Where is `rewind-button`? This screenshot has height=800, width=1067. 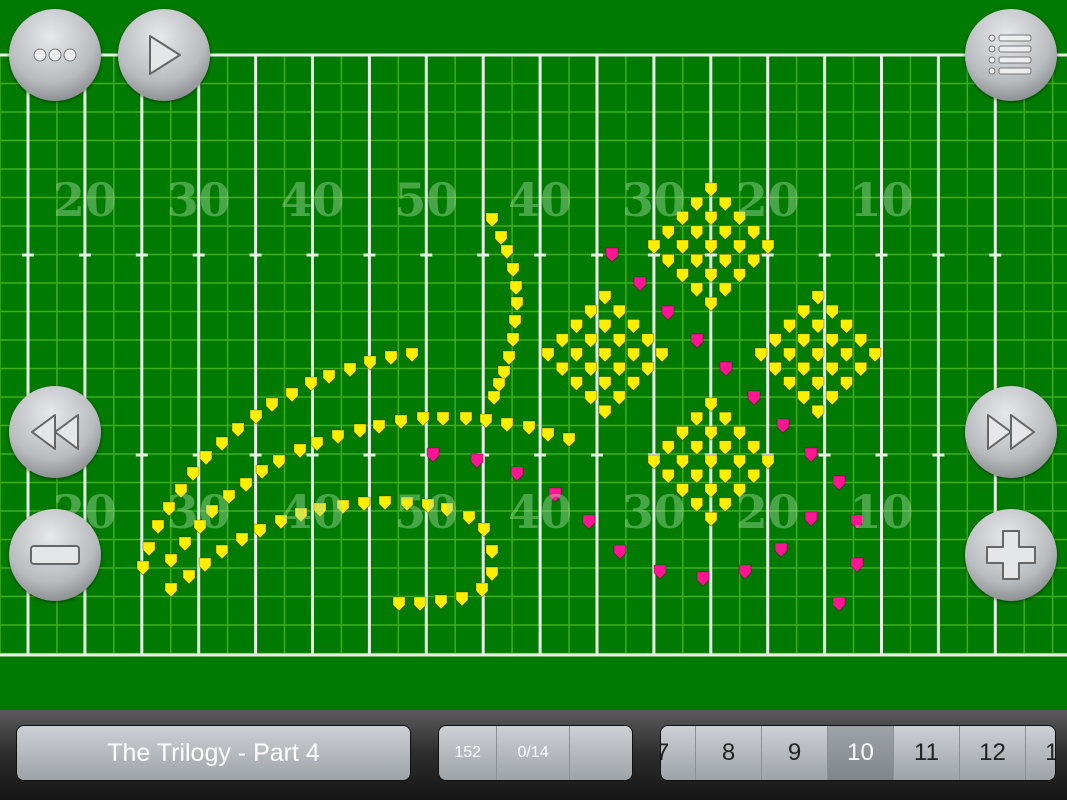
rewind-button is located at coordinates (55, 432).